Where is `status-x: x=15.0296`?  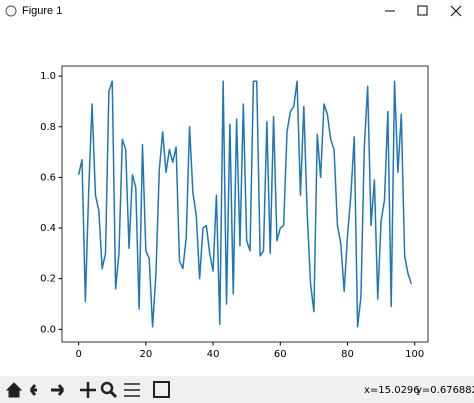 status-x: x=15.0296 is located at coordinates (392, 390).